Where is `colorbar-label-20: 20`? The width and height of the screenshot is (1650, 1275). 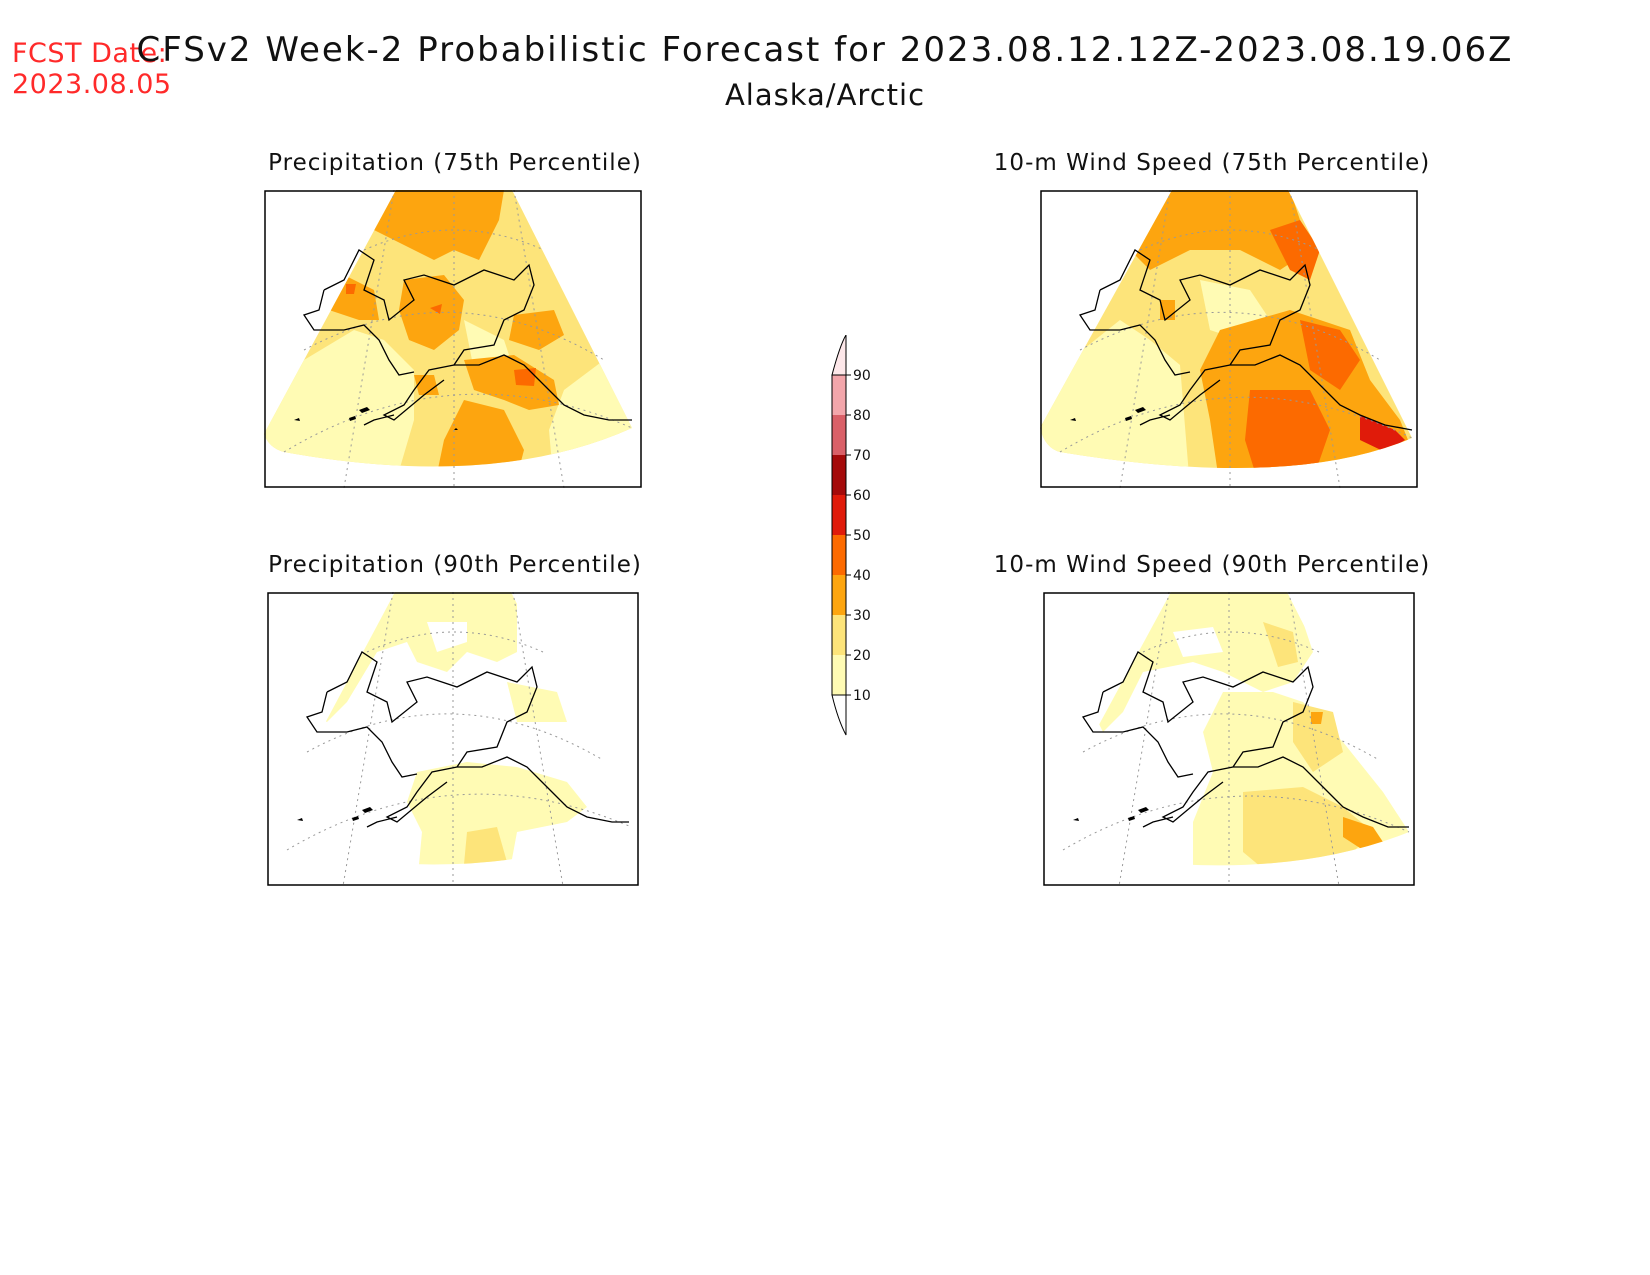
colorbar-label-20: 20 is located at coordinates (862, 656).